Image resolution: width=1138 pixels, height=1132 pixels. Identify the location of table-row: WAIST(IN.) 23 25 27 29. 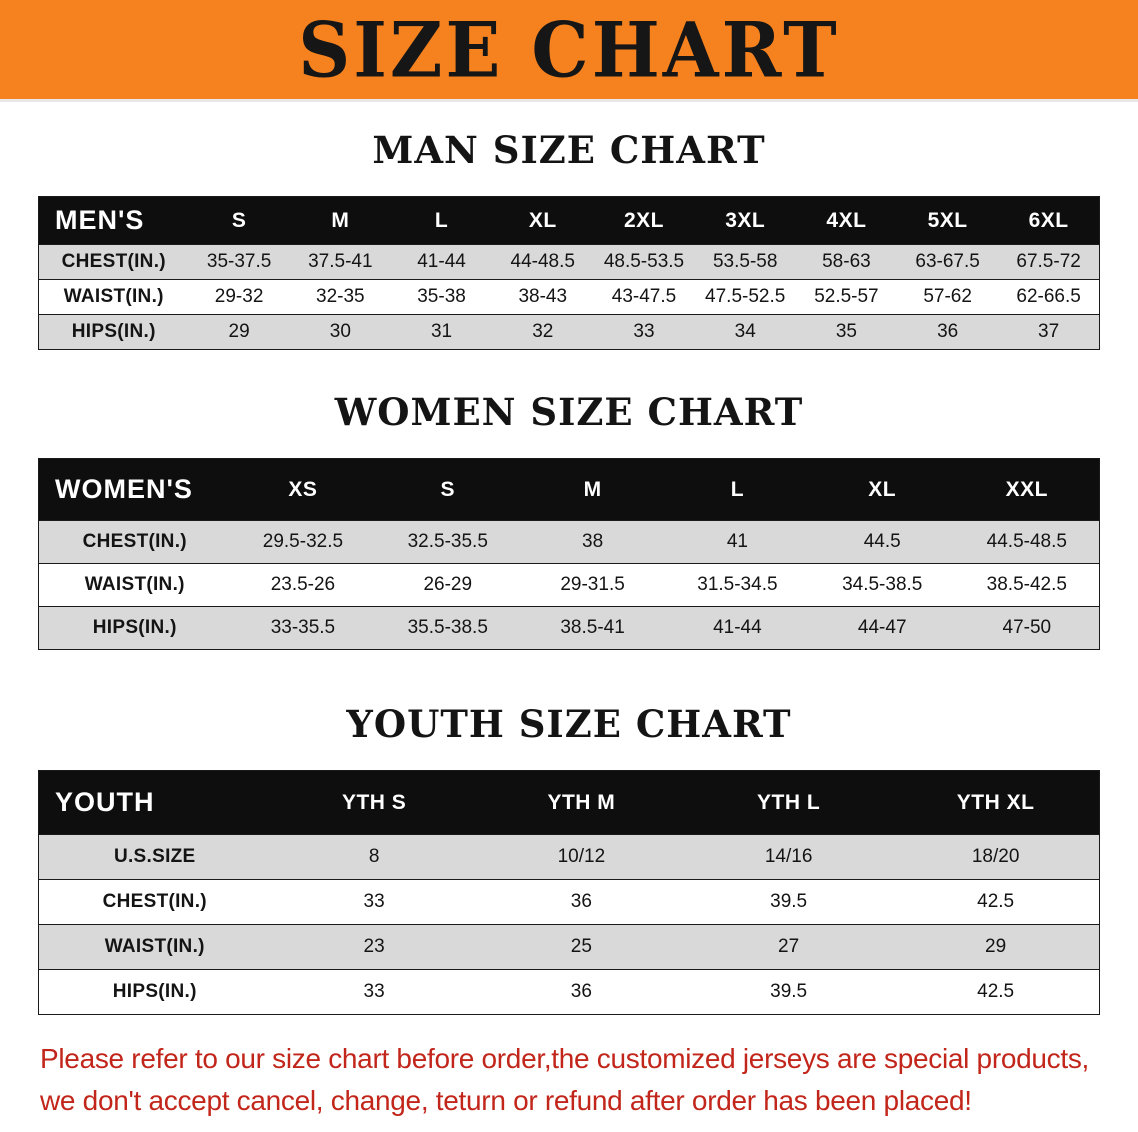
(569, 947).